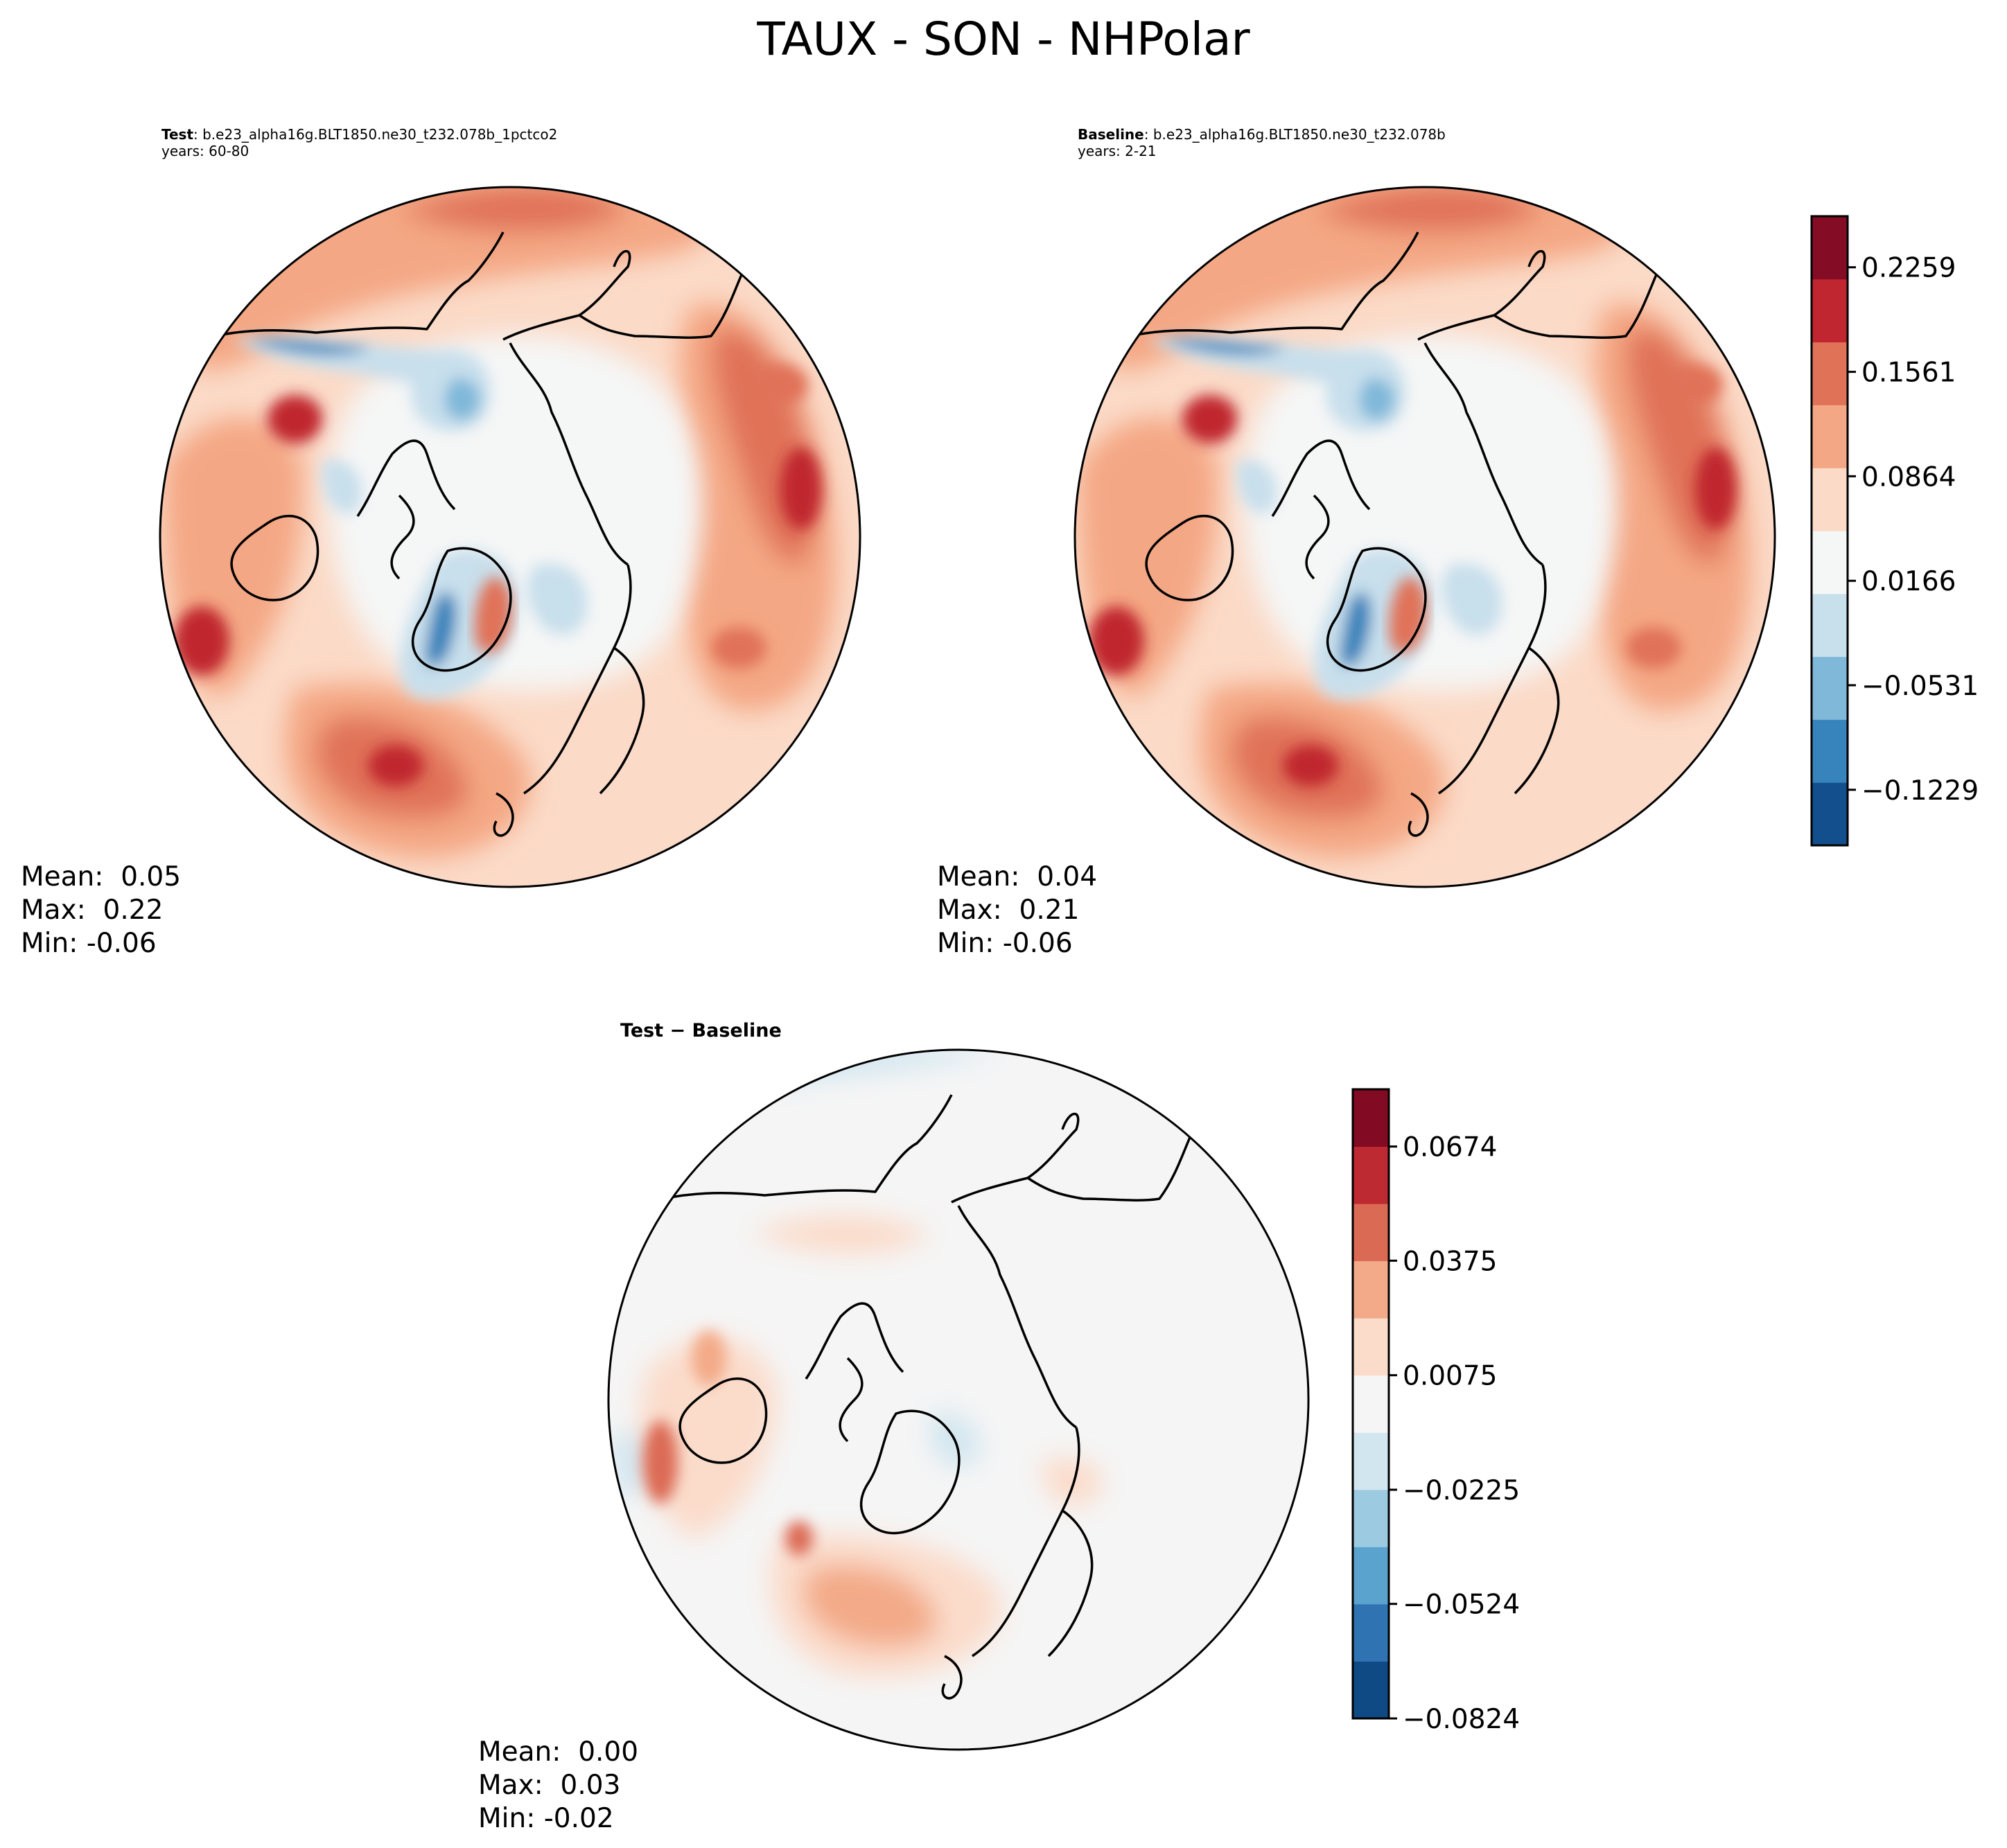 The image size is (2007, 1848). What do you see at coordinates (1424, 537) in the screenshot?
I see `baseline-map-border` at bounding box center [1424, 537].